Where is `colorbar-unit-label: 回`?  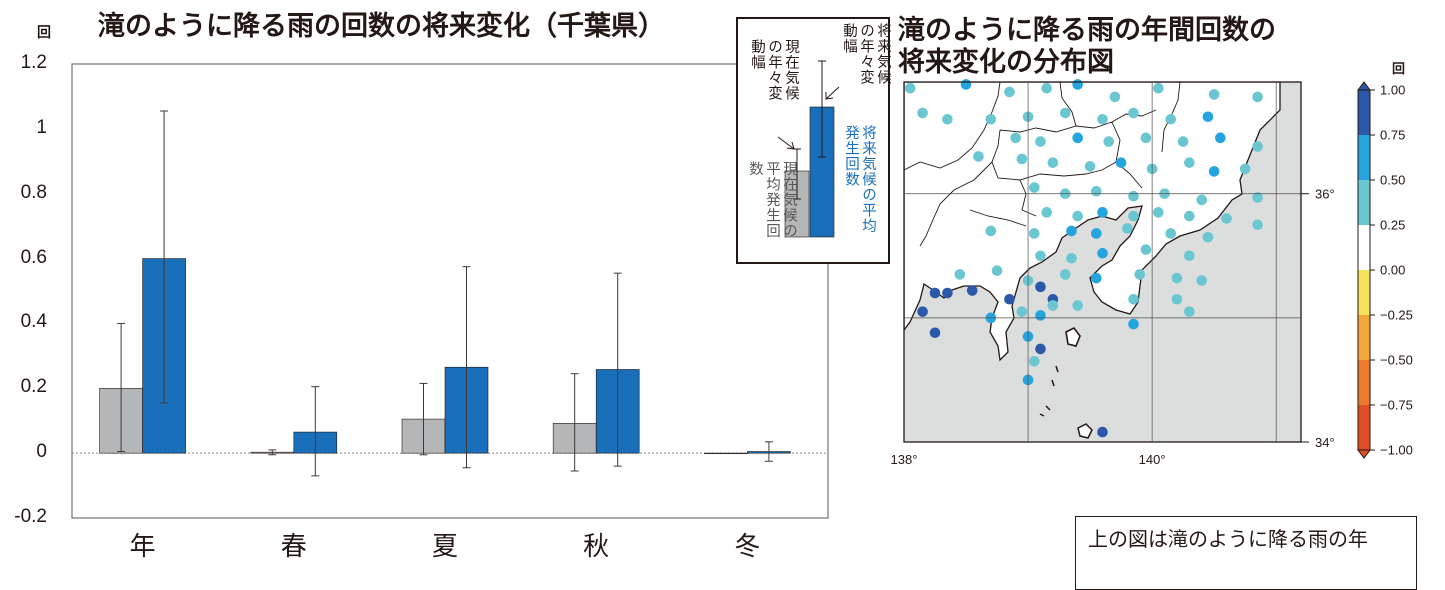
colorbar-unit-label: 回 is located at coordinates (1399, 69).